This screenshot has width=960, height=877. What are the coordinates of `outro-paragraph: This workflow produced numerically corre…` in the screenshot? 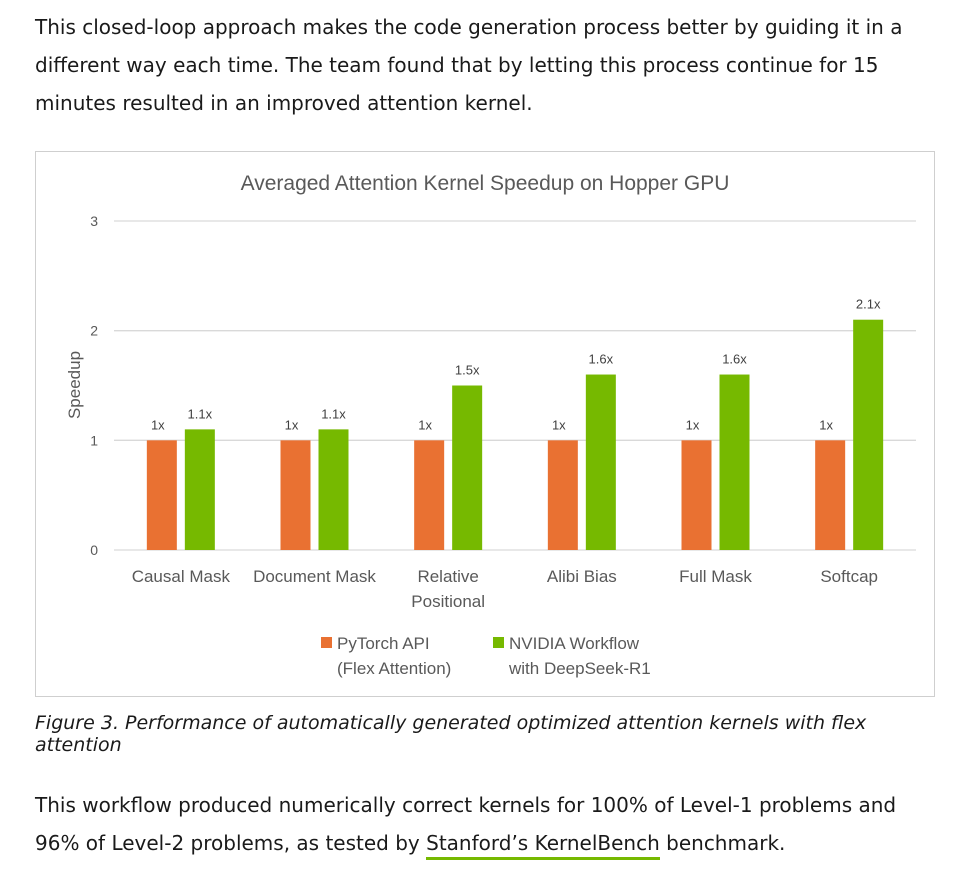 It's located at (482, 824).